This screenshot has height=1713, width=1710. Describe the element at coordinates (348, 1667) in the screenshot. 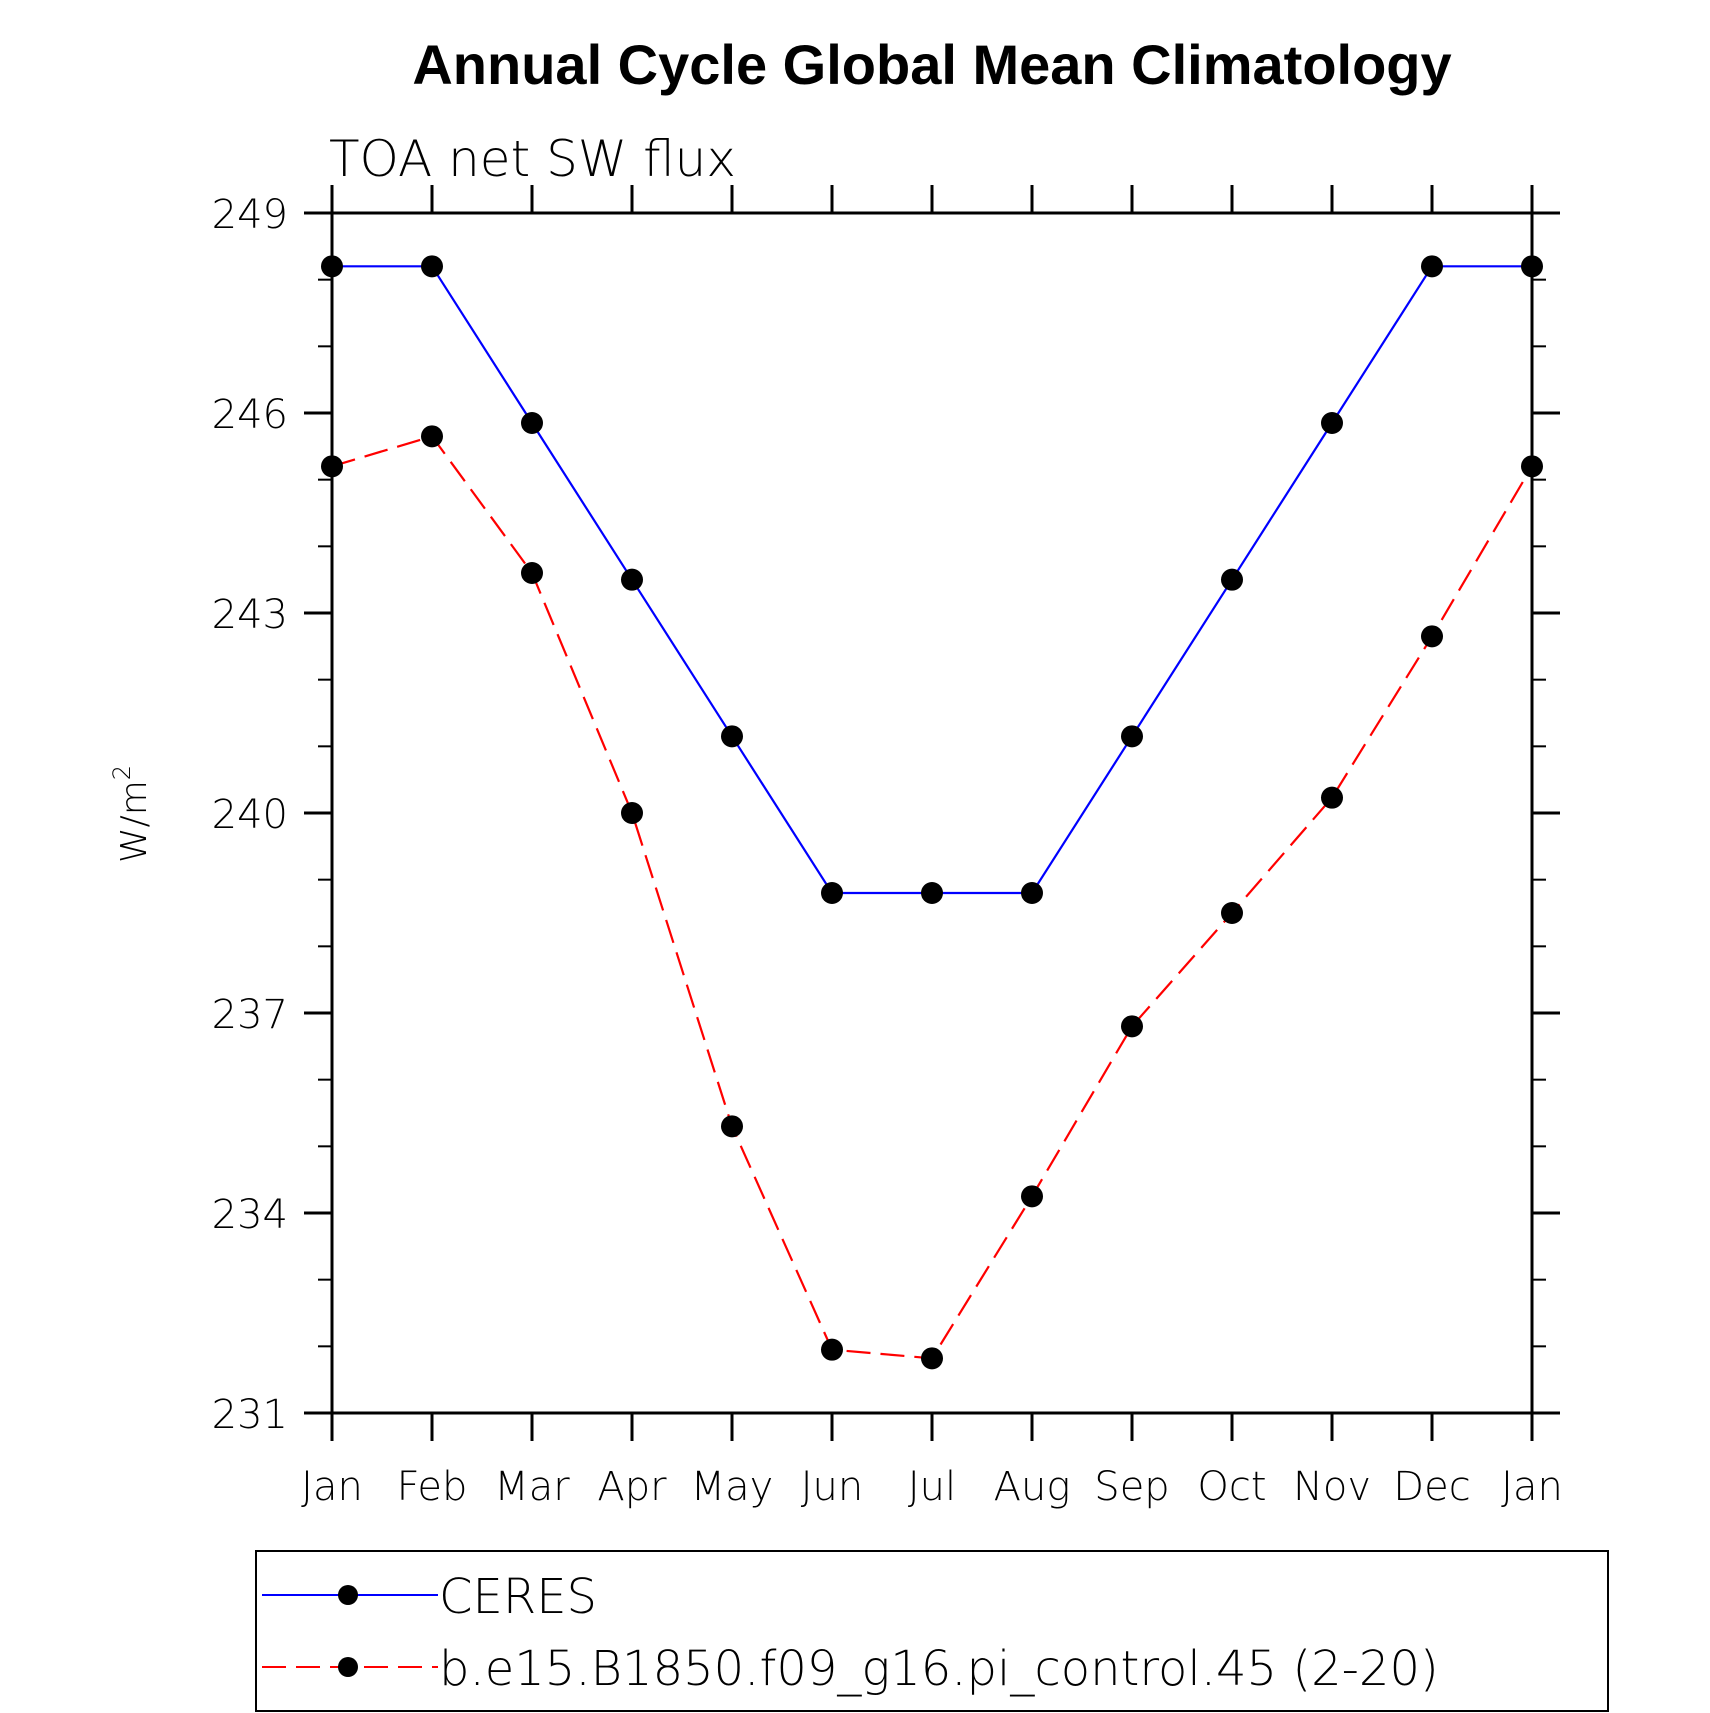

I see `legend-model-marker` at that location.